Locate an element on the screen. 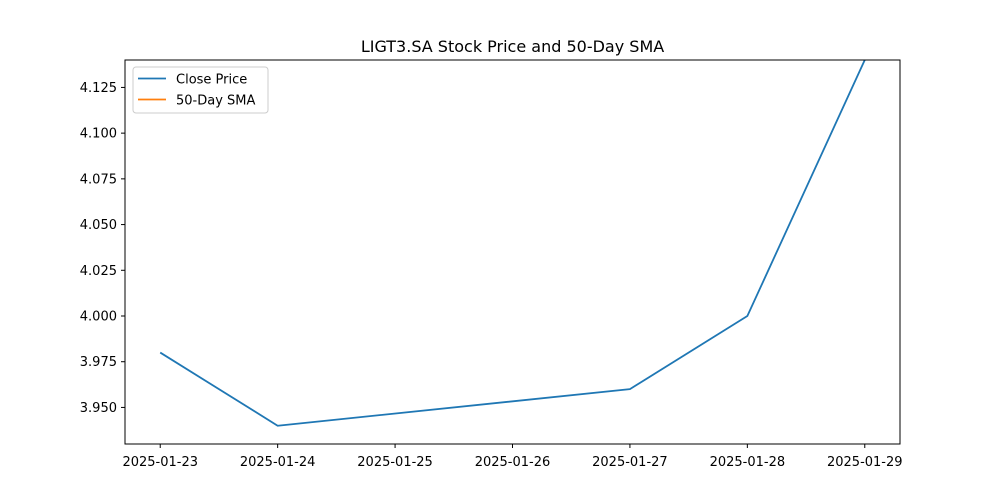 The image size is (1000, 500). y-tick-label: 4.000 is located at coordinates (98, 317).